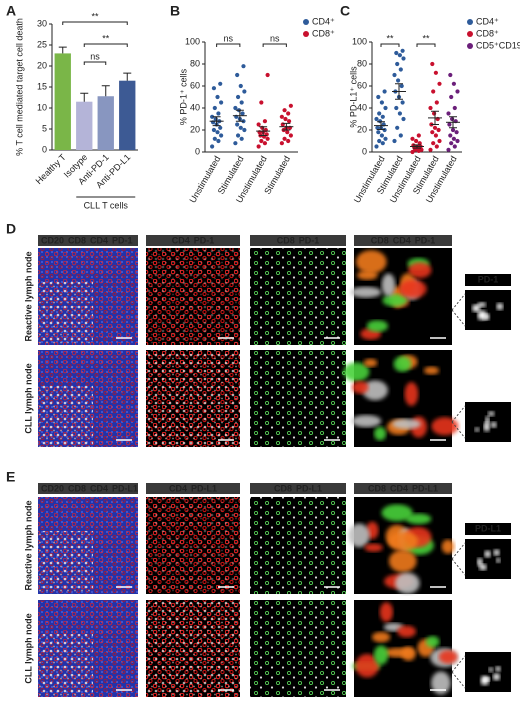  What do you see at coordinates (470, 34) in the screenshot?
I see `legend-marker` at bounding box center [470, 34].